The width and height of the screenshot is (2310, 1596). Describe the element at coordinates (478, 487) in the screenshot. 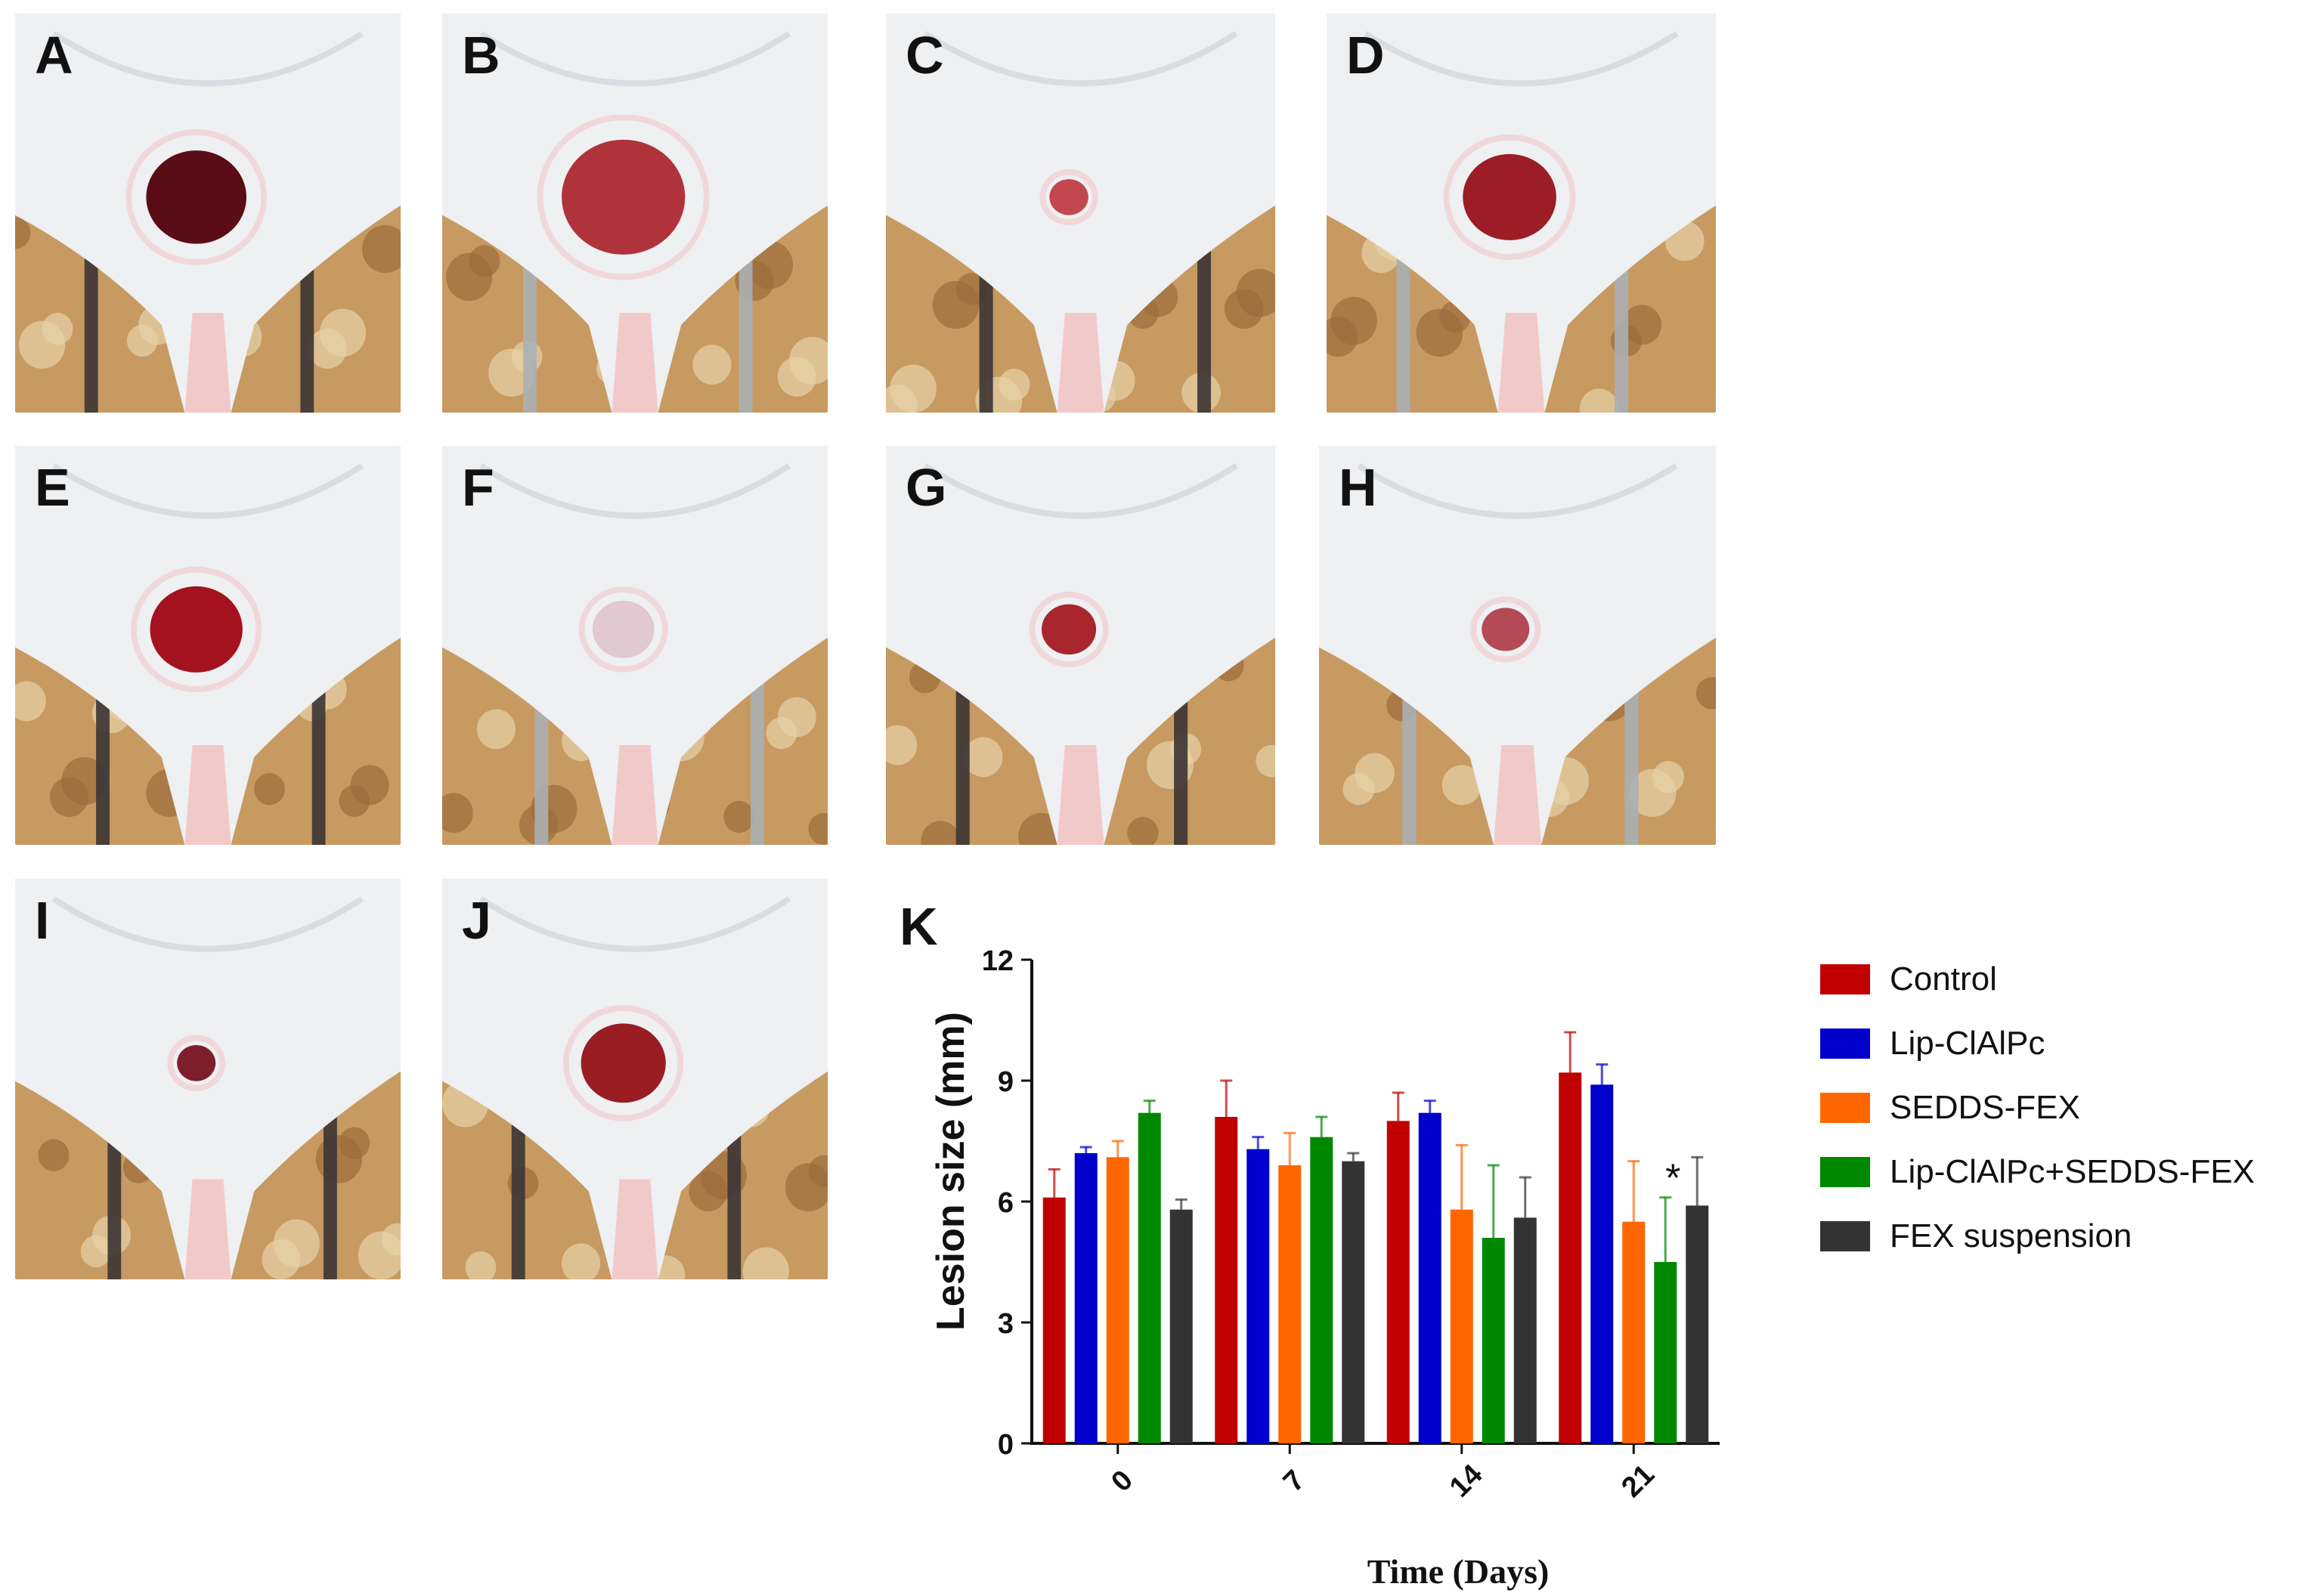

I see `panel-letter-f: F` at that location.